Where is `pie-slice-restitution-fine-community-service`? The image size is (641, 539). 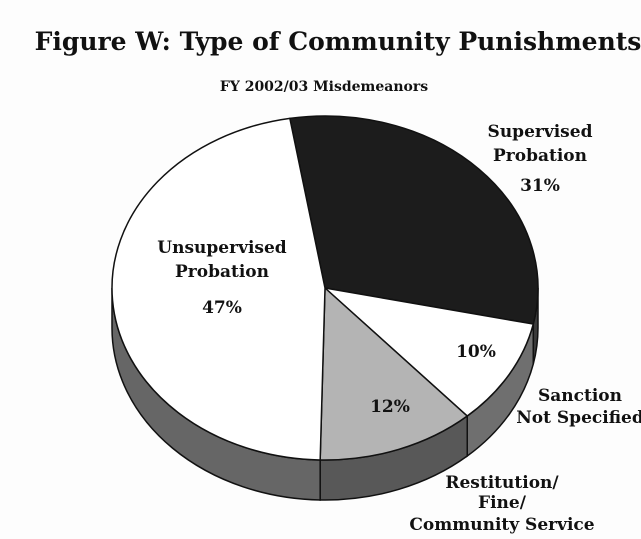
pie-slice-restitution-fine-community-service is located at coordinates (393, 374).